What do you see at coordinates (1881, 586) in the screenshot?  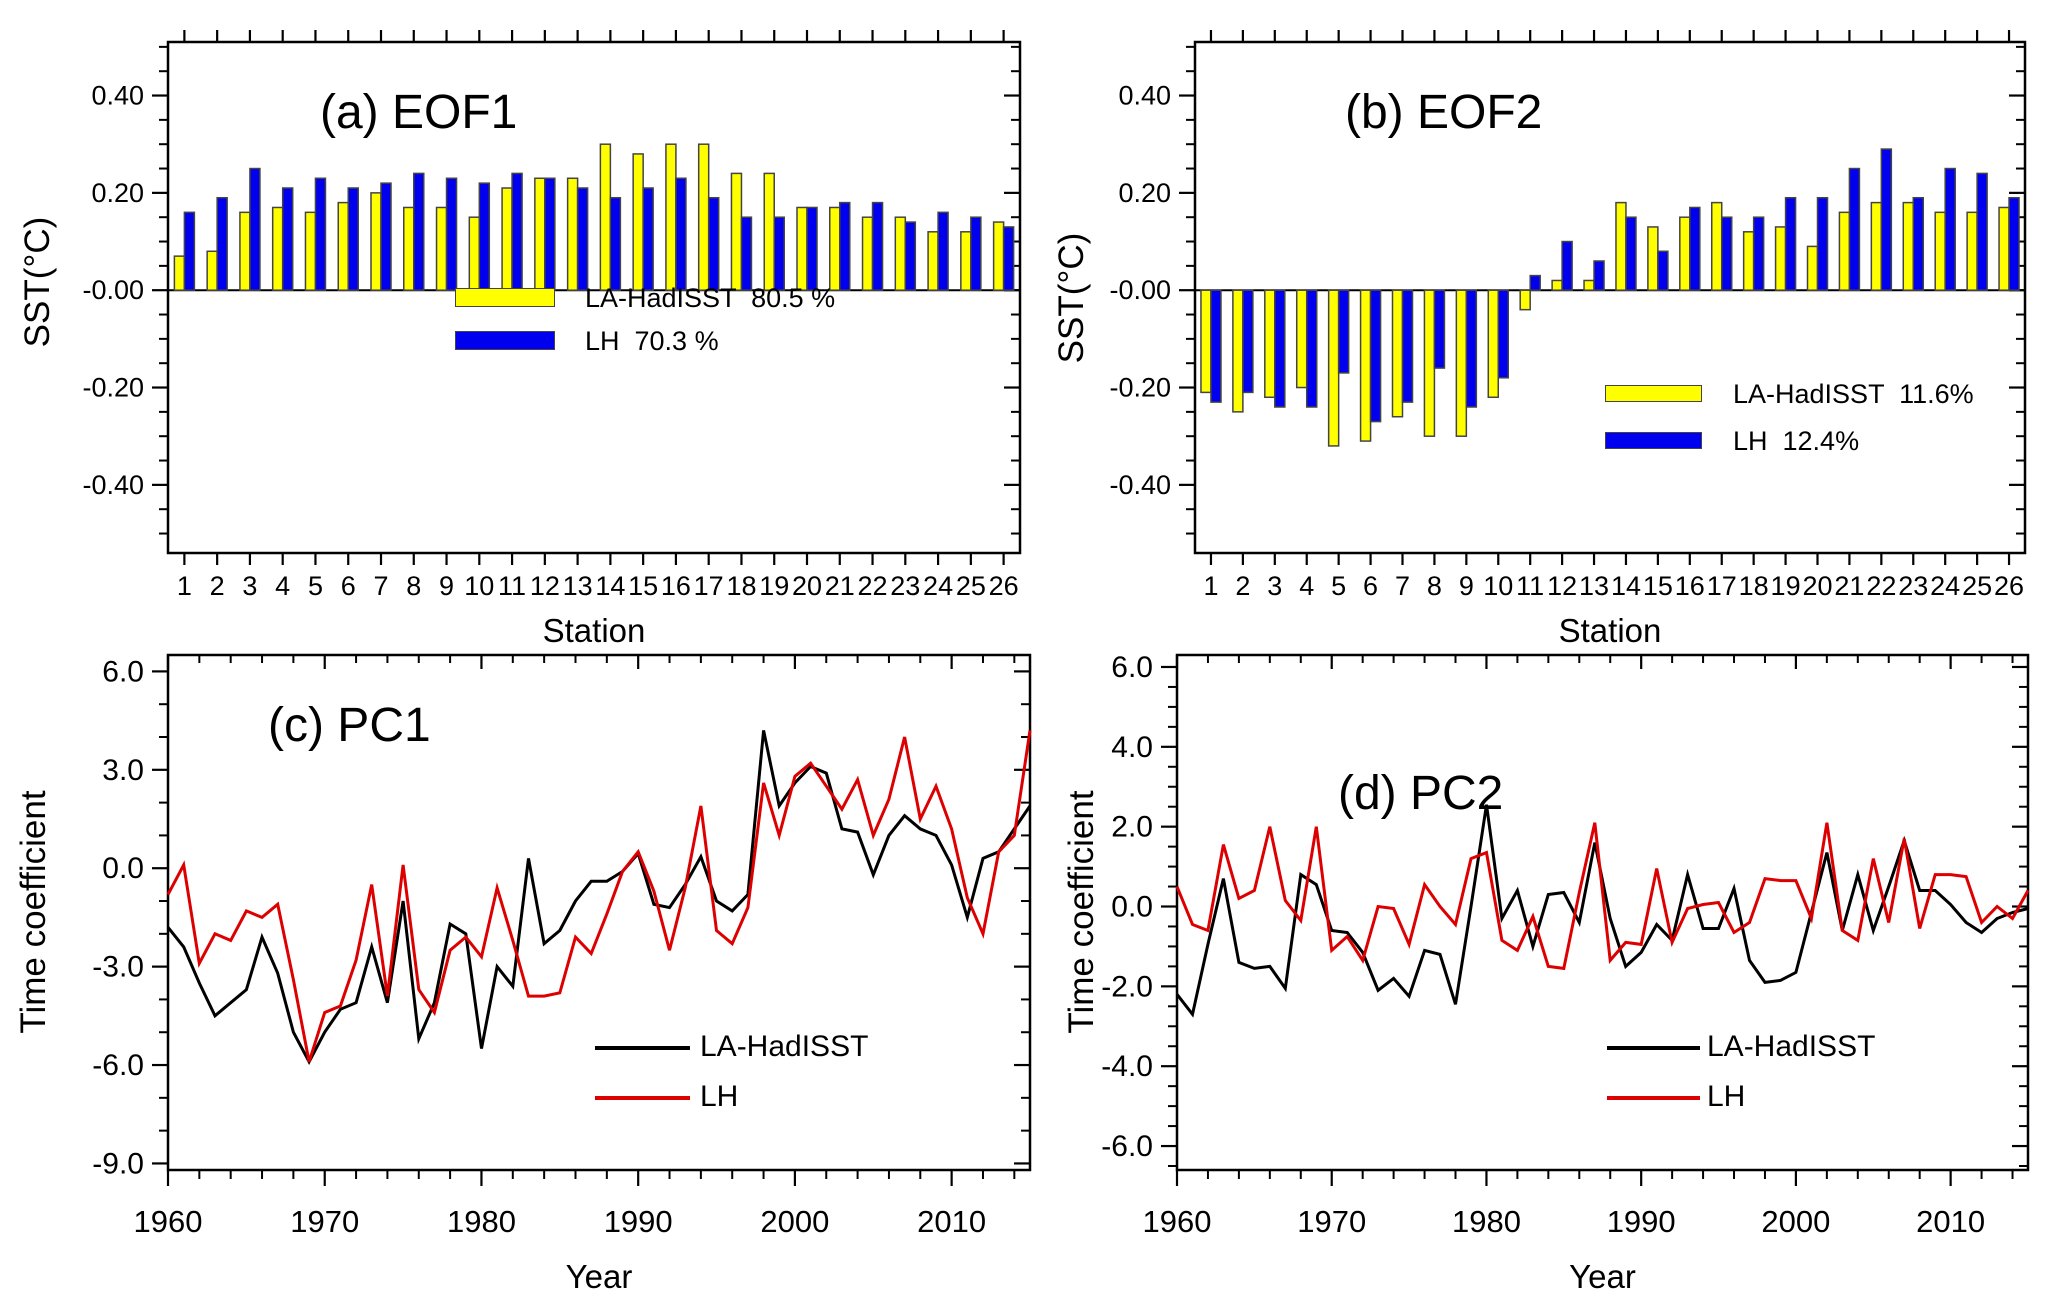 I see `svg-text: 22` at bounding box center [1881, 586].